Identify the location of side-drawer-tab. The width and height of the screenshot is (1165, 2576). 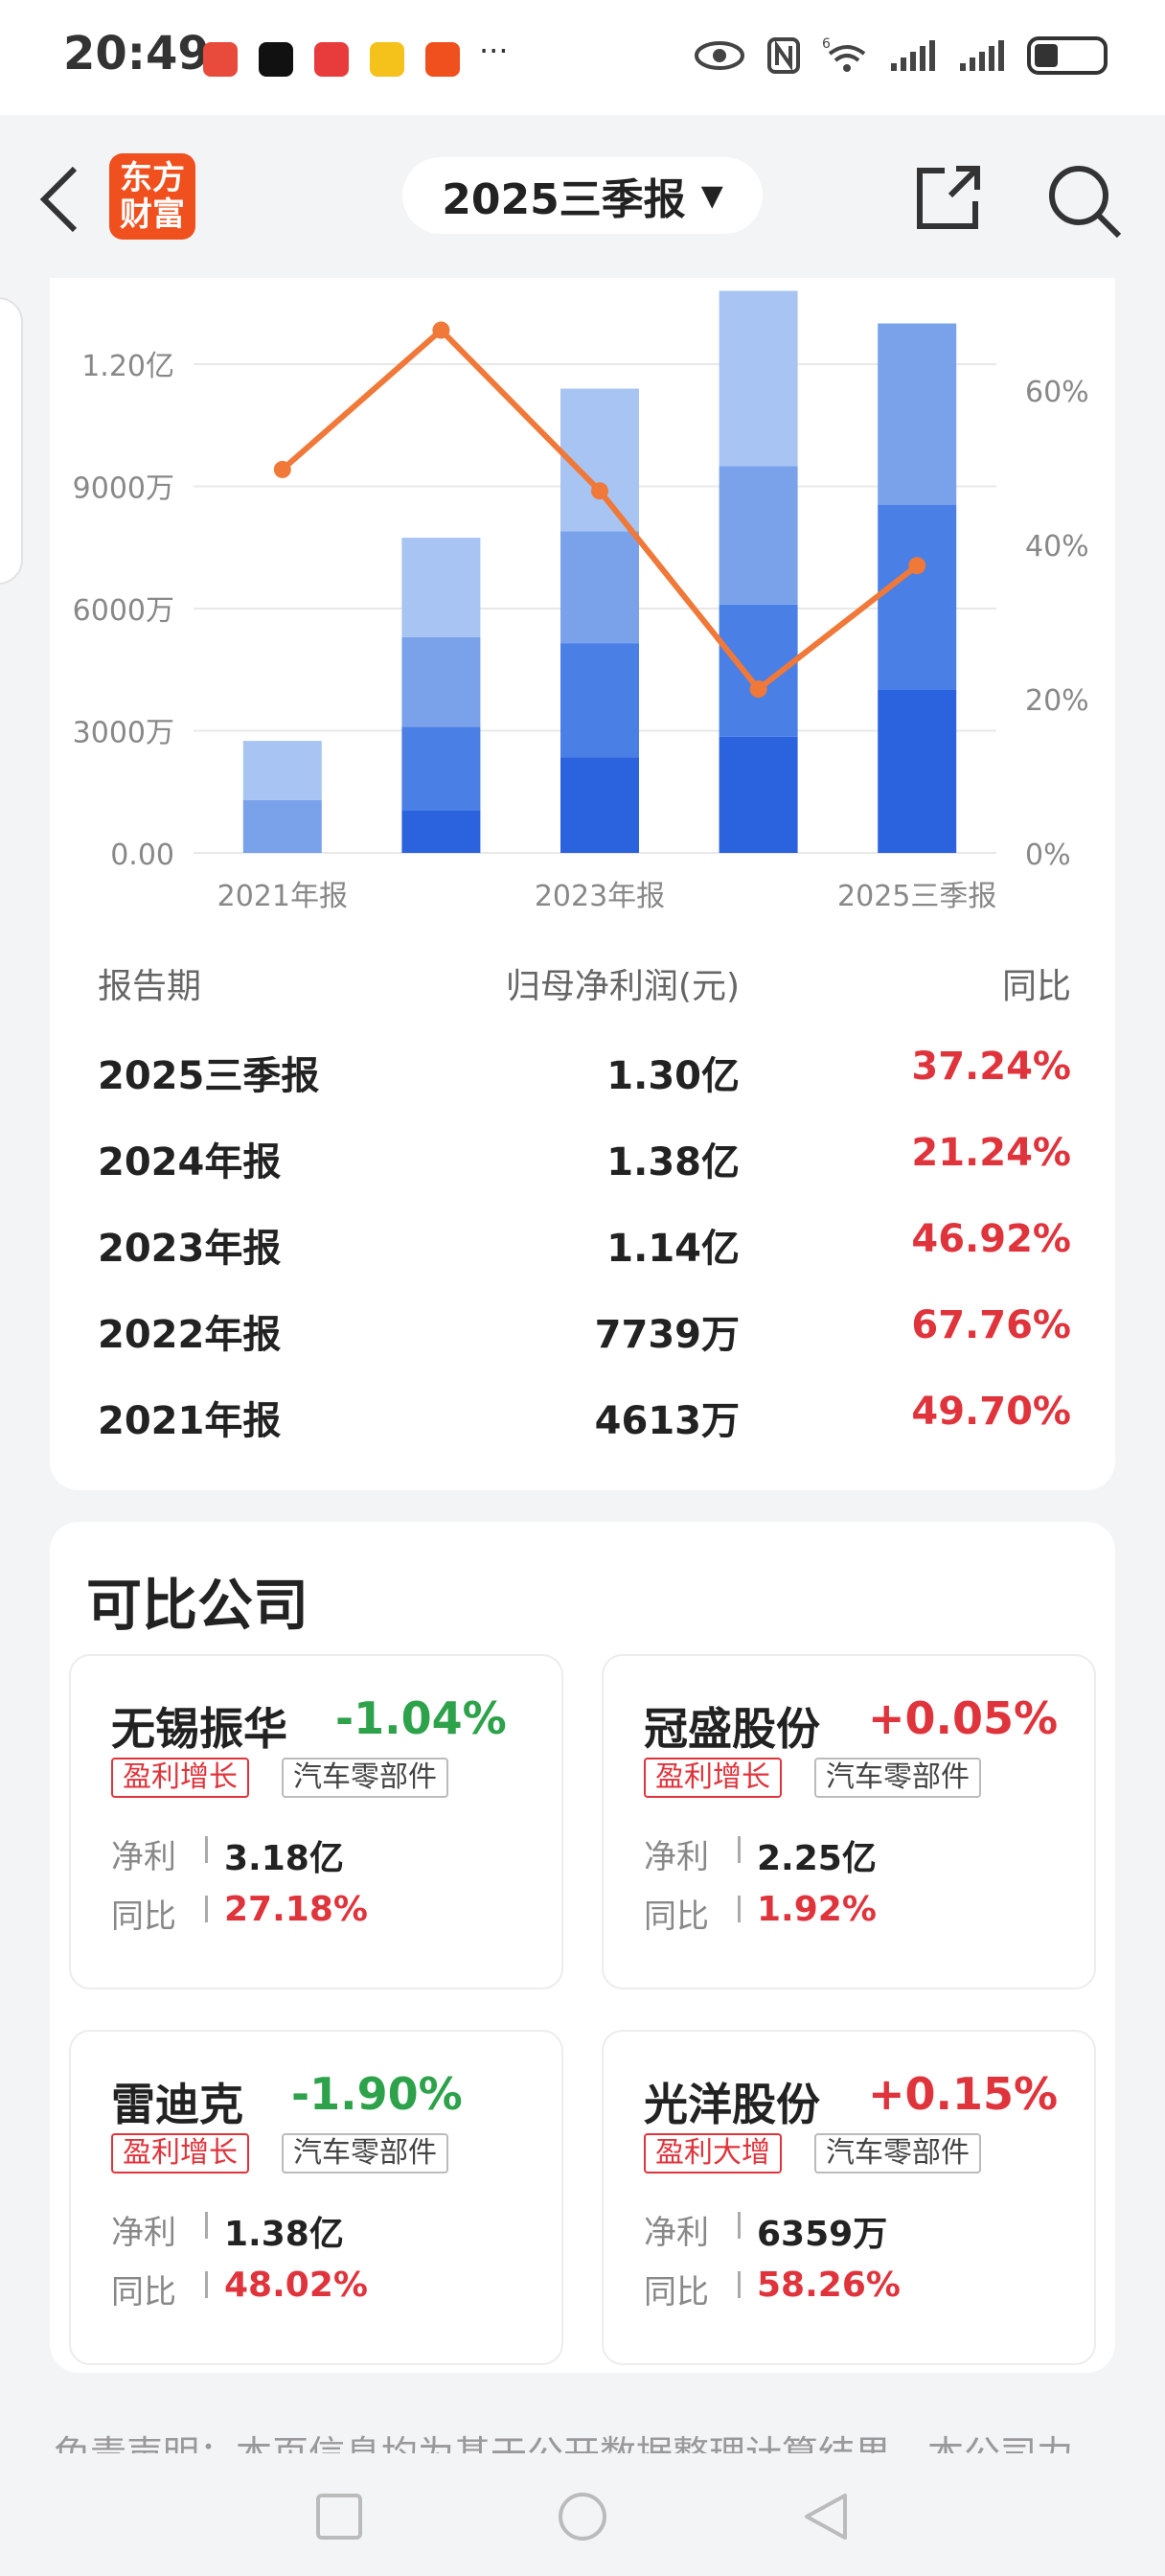
(11, 441).